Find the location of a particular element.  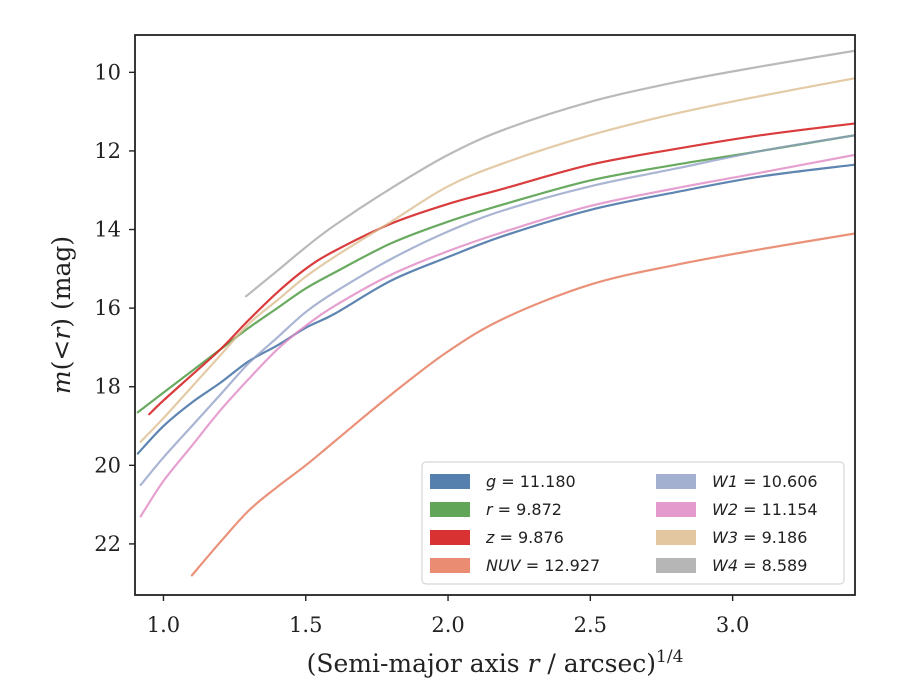

legend-frame is located at coordinates (633, 523).